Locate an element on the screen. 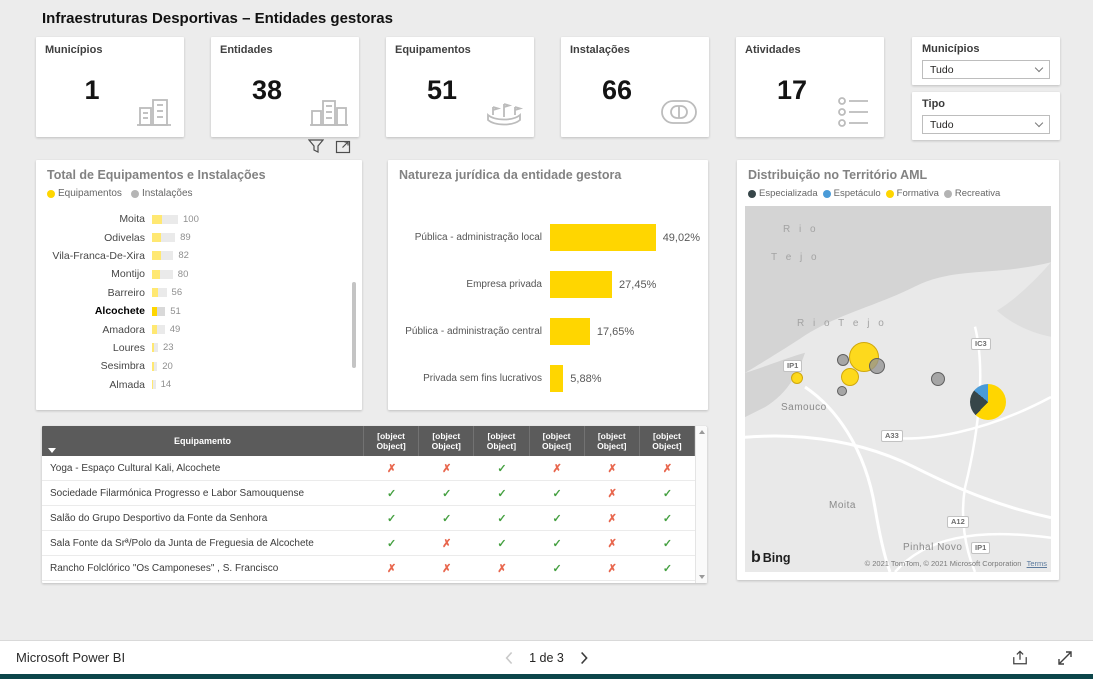  bar-row: Montijo 80 is located at coordinates (196, 274).